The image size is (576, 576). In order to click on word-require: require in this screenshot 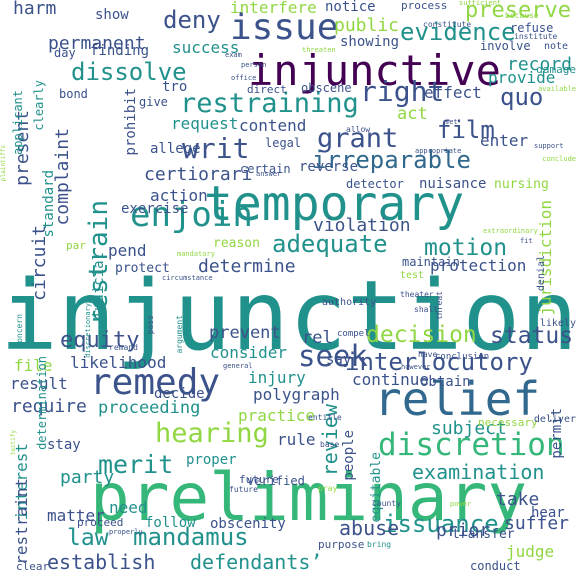, I will do `click(49, 406)`.